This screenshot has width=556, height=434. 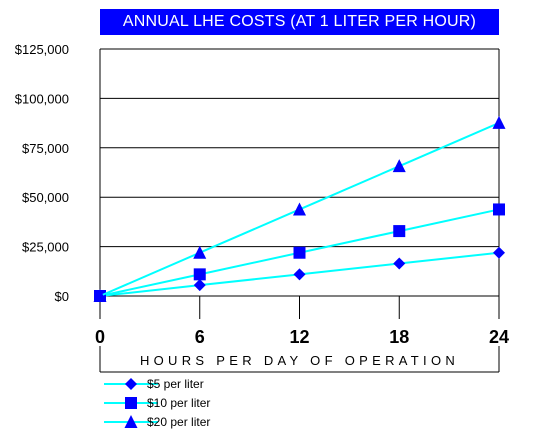 I want to click on legend-label: $5 per liter, so click(x=175, y=384).